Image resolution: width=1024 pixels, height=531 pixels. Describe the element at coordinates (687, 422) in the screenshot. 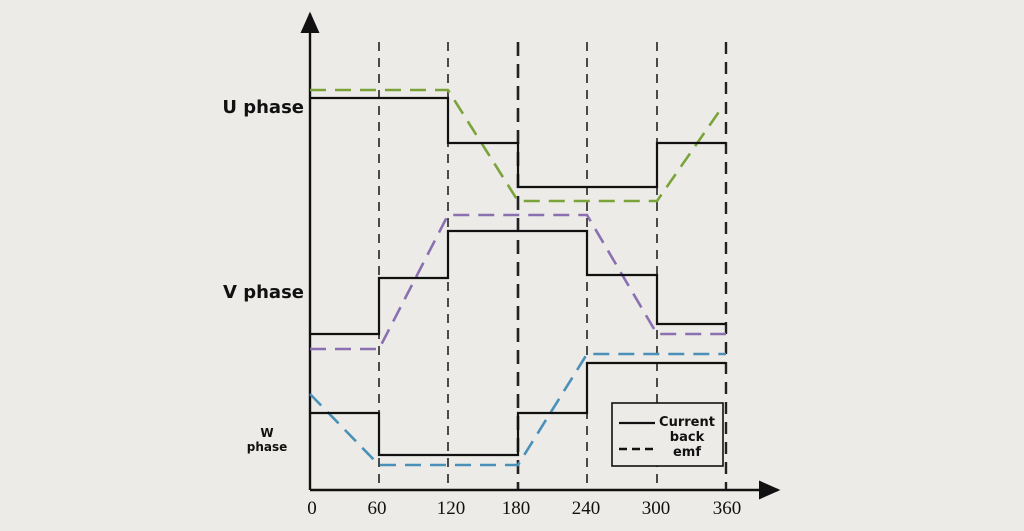

I see `legend-current-label: Current` at that location.